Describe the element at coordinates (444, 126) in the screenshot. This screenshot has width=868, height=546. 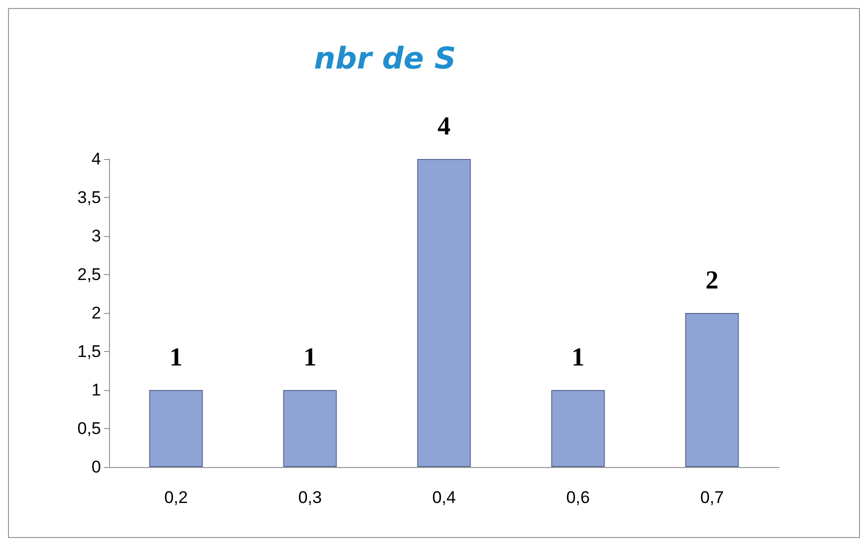
I see `data-label: 4` at that location.